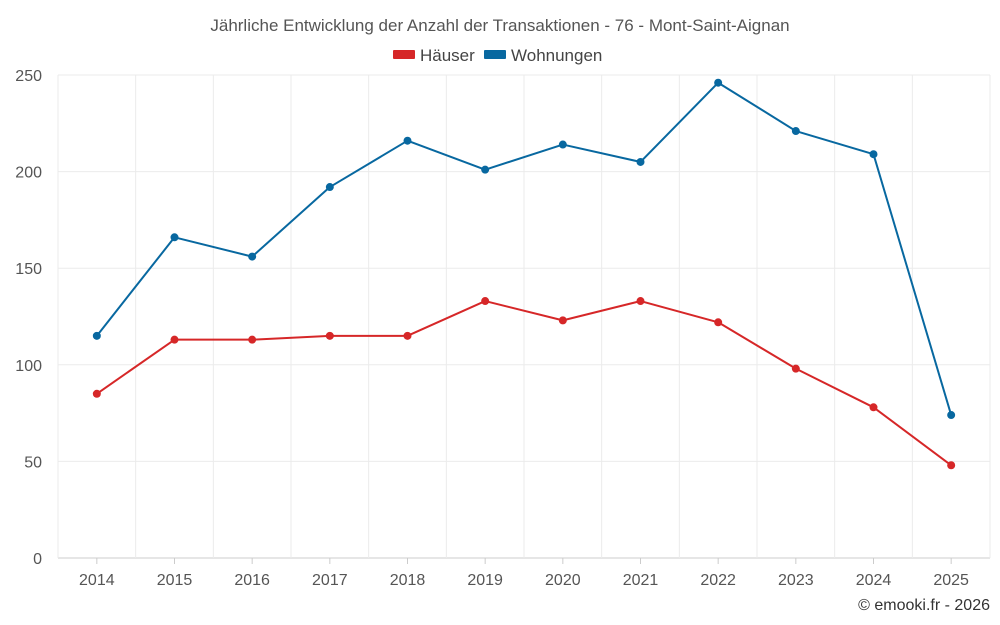 The width and height of the screenshot is (1000, 625). What do you see at coordinates (447, 55) in the screenshot?
I see `legend-label: Häuser` at bounding box center [447, 55].